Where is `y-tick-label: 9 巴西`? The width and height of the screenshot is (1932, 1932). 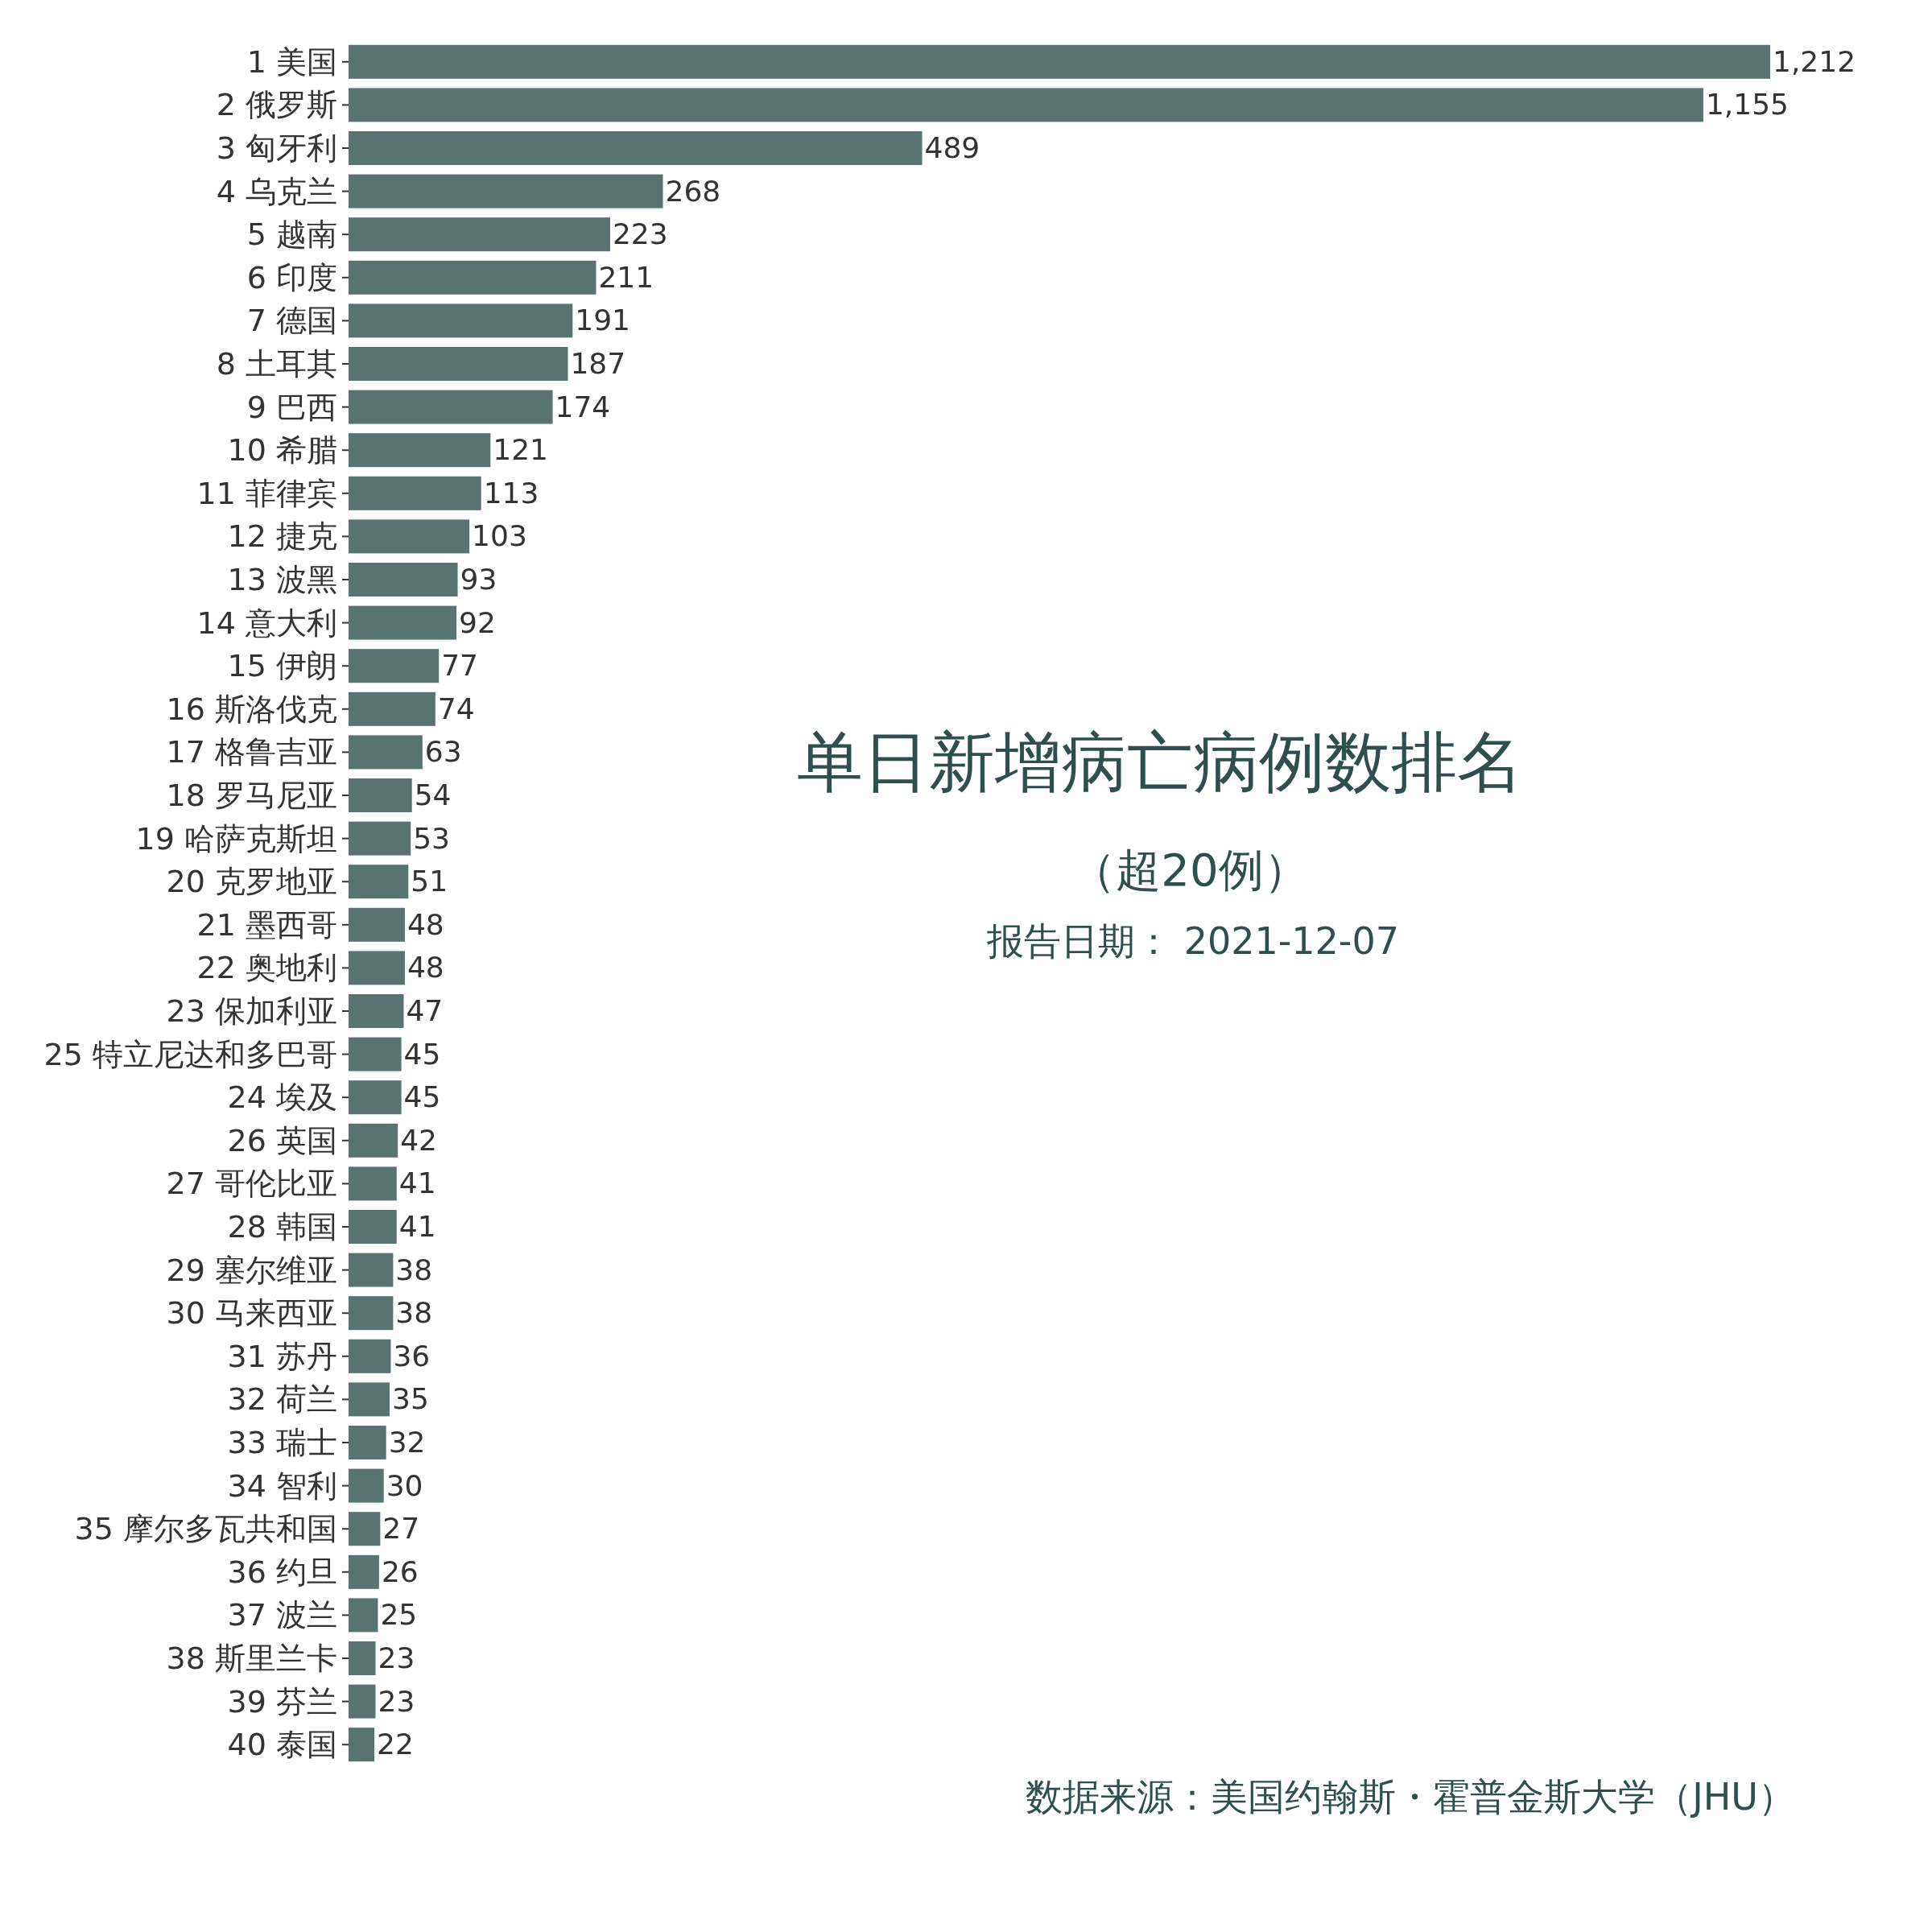 y-tick-label: 9 巴西 is located at coordinates (291, 407).